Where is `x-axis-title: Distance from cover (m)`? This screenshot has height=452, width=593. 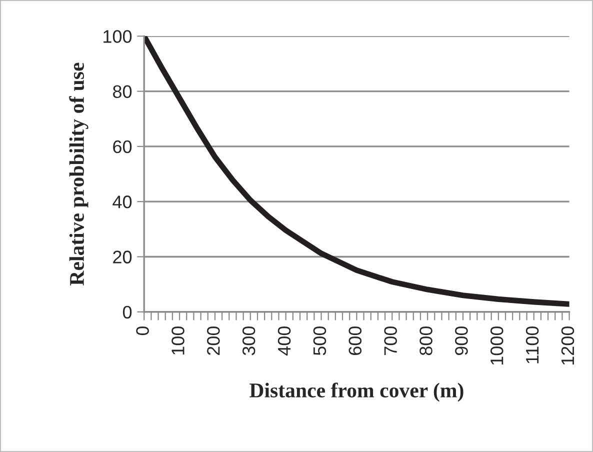 x-axis-title: Distance from cover (m) is located at coordinates (357, 392).